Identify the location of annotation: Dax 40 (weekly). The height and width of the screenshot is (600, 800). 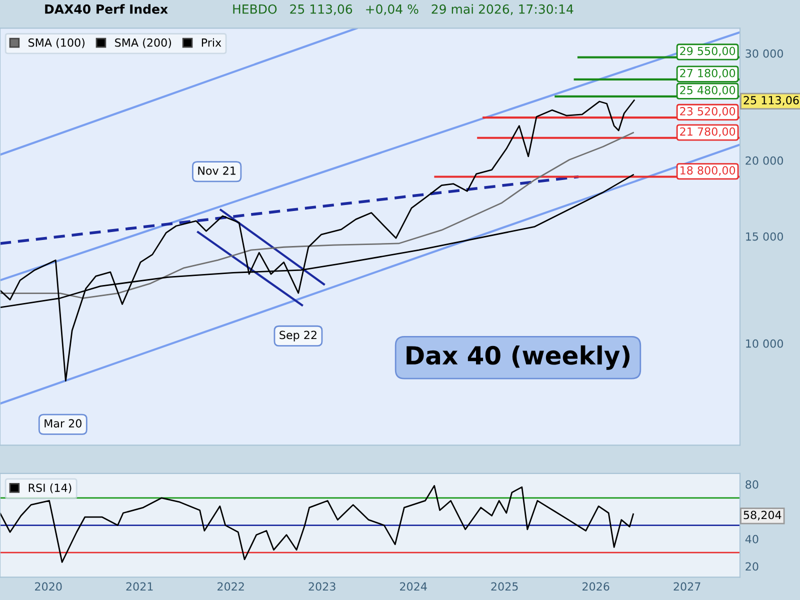
(518, 357).